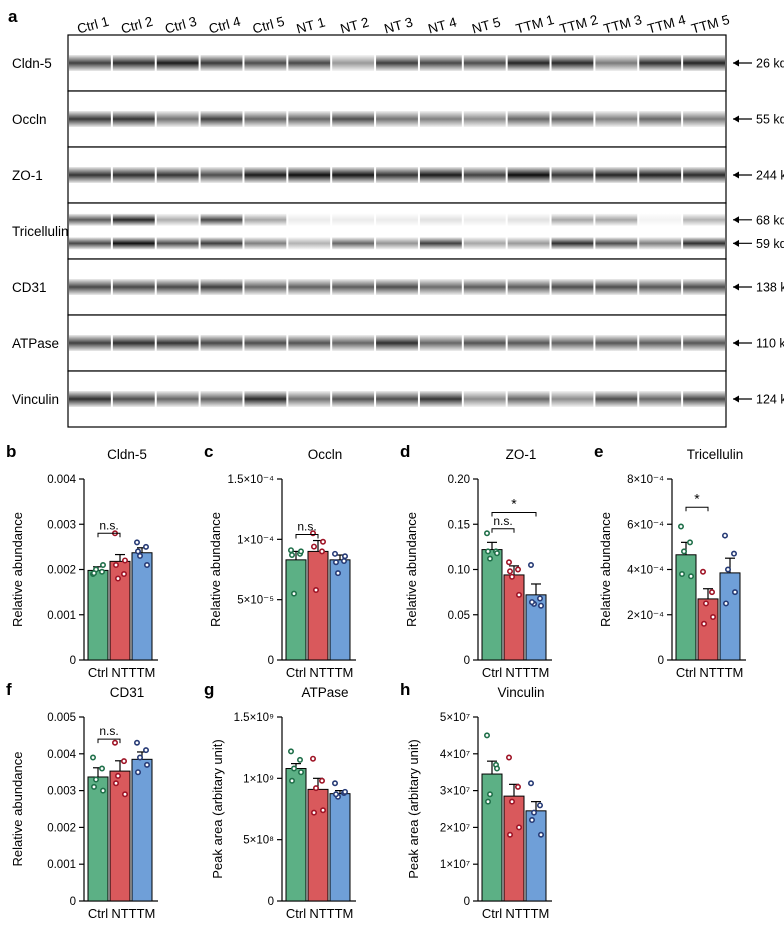  I want to click on y-tick-label: 0.001, so click(61, 865).